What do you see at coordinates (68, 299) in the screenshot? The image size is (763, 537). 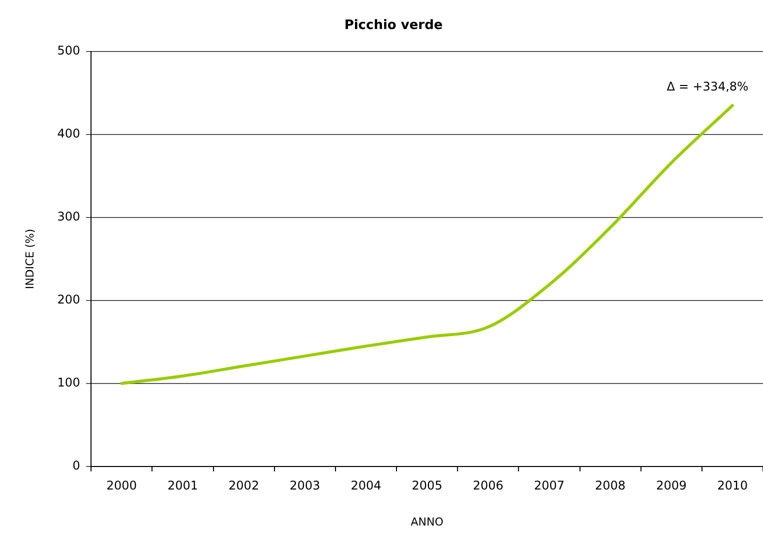 I see `y-tick-label: 200` at bounding box center [68, 299].